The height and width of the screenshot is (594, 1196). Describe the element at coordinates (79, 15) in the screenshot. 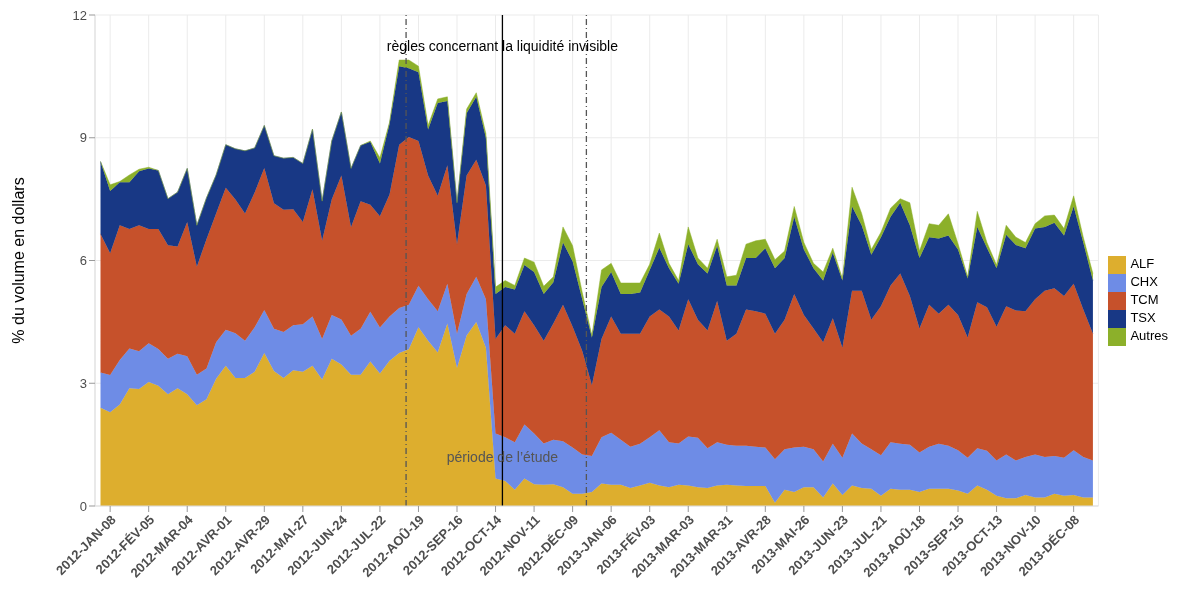

I see `y-tick-label: 12` at that location.